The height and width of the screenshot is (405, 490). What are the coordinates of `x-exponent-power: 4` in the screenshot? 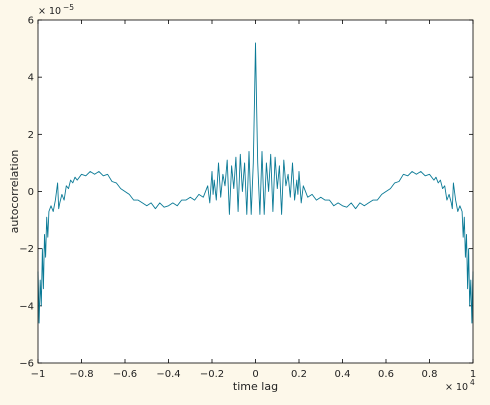 It's located at (472, 382).